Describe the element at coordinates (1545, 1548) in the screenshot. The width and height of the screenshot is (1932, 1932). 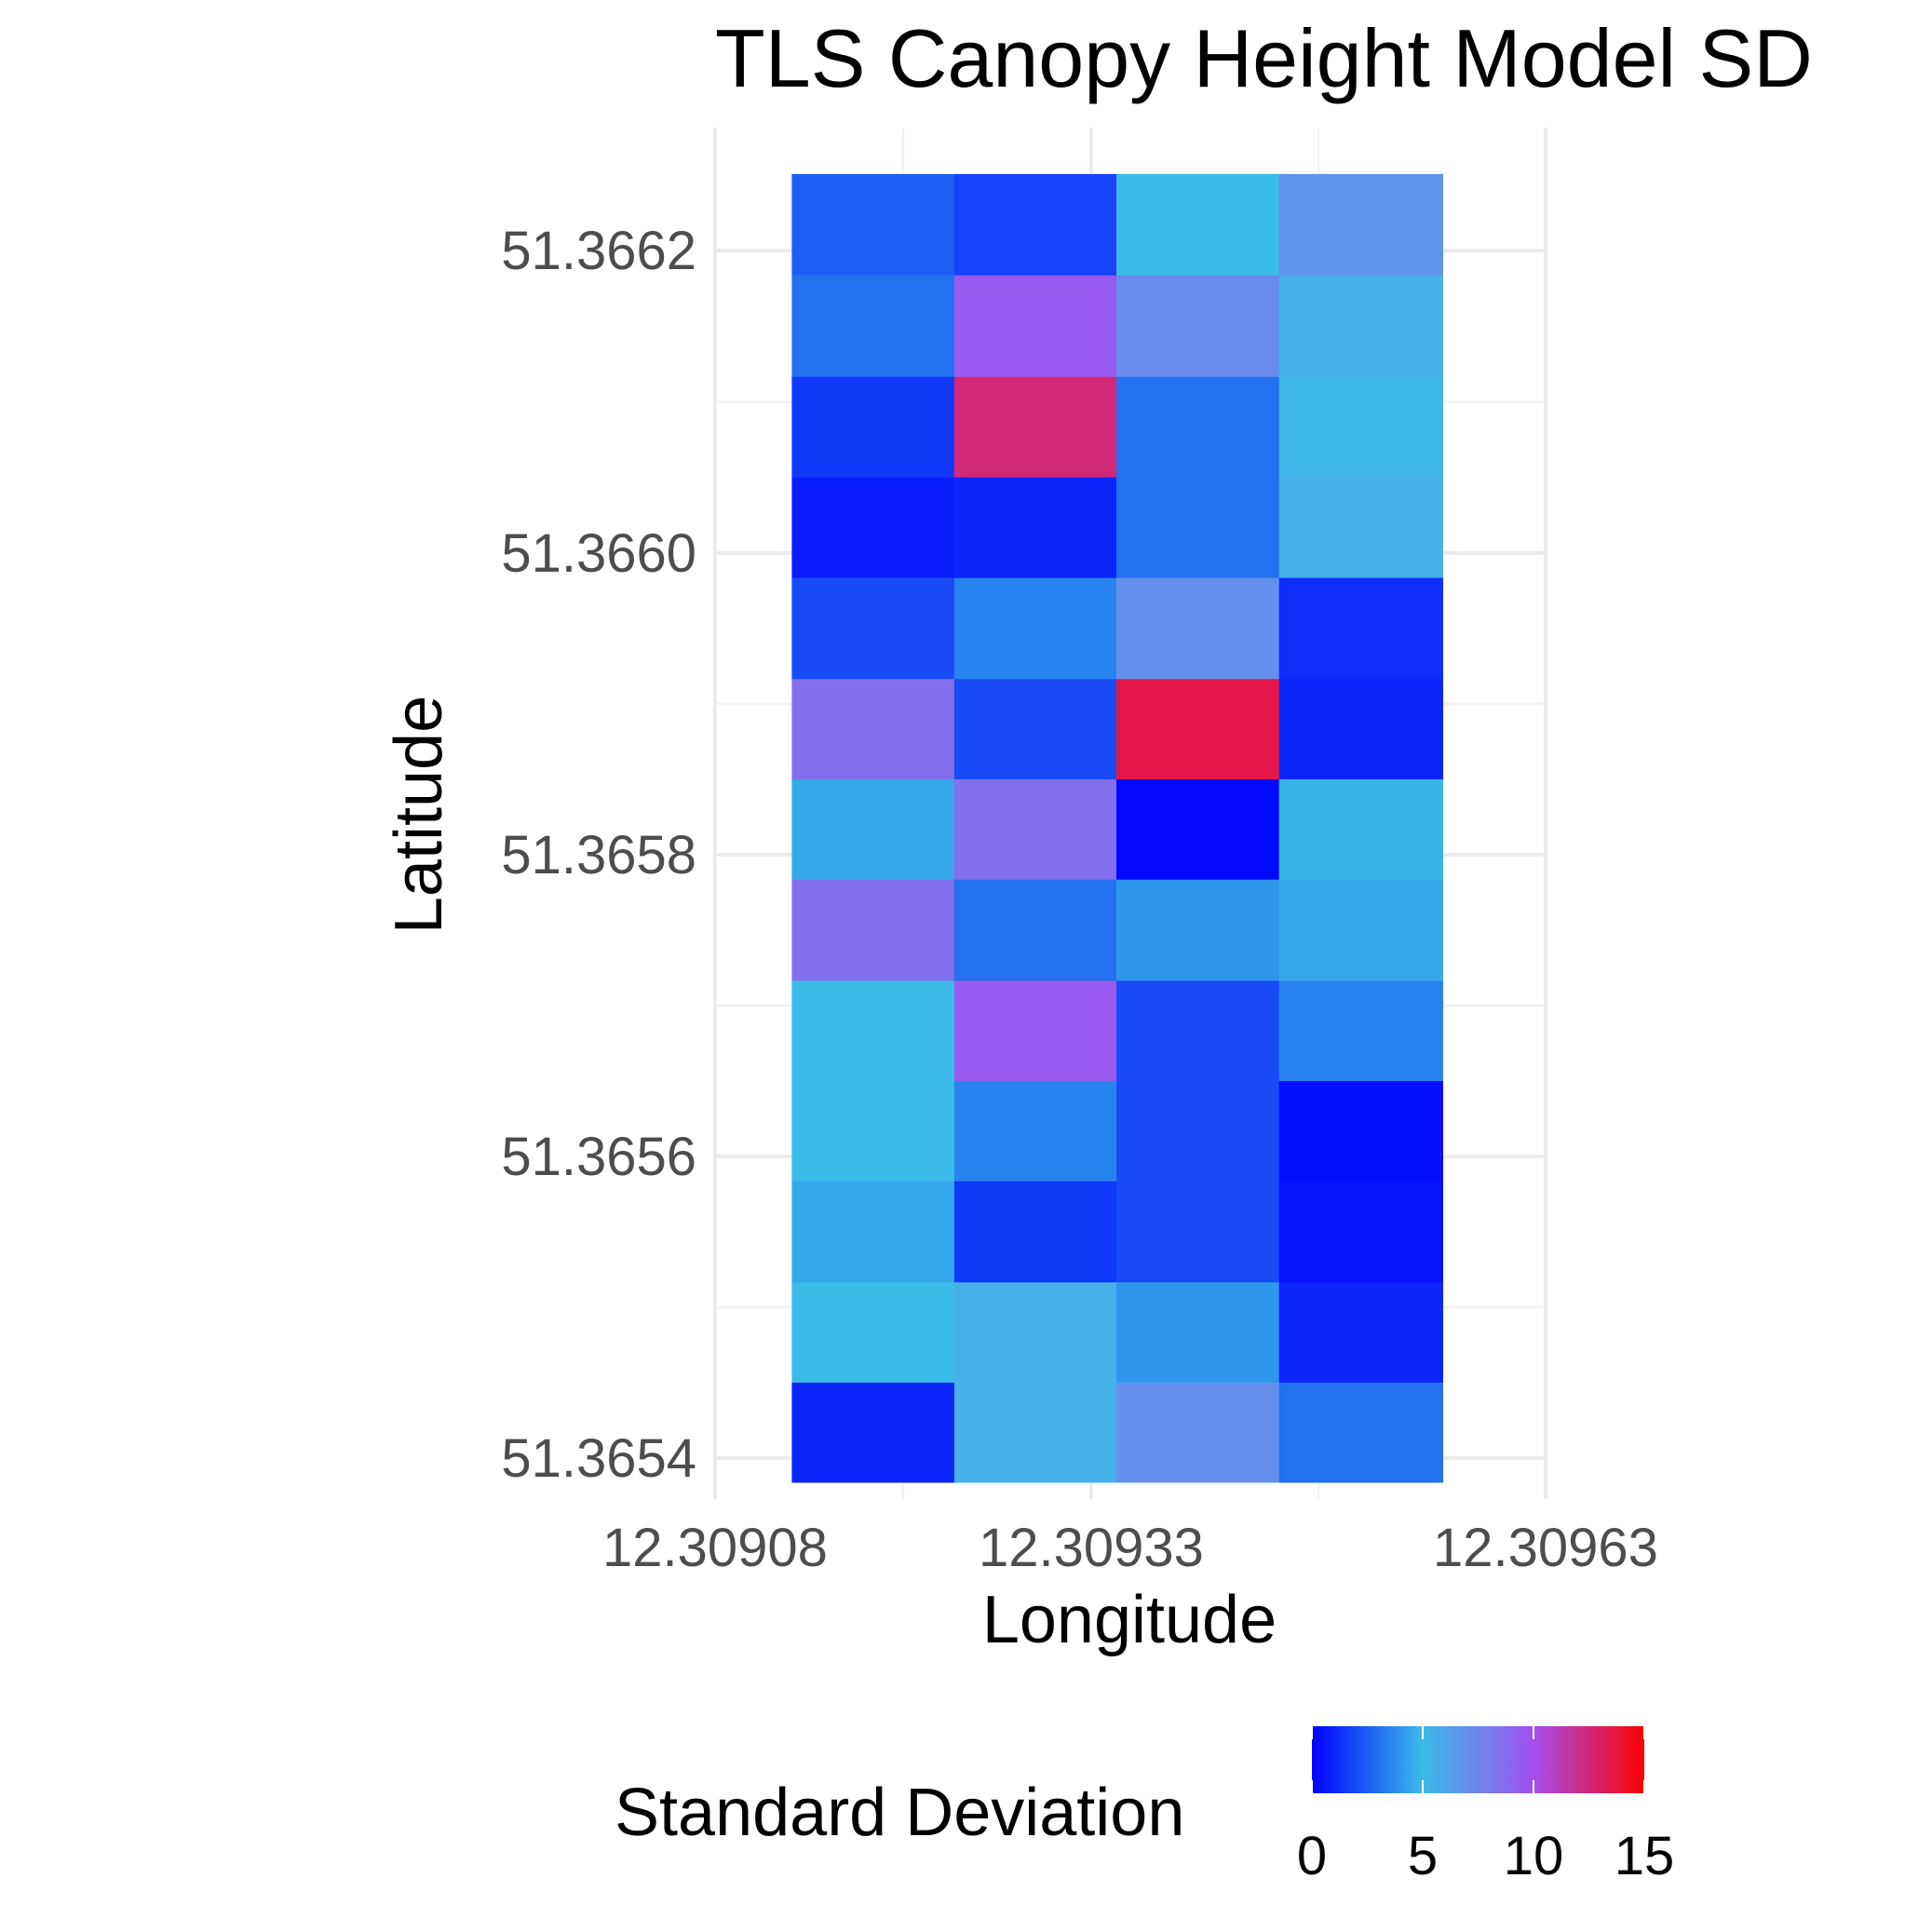
I see `x-tick-label: 12.30963` at that location.